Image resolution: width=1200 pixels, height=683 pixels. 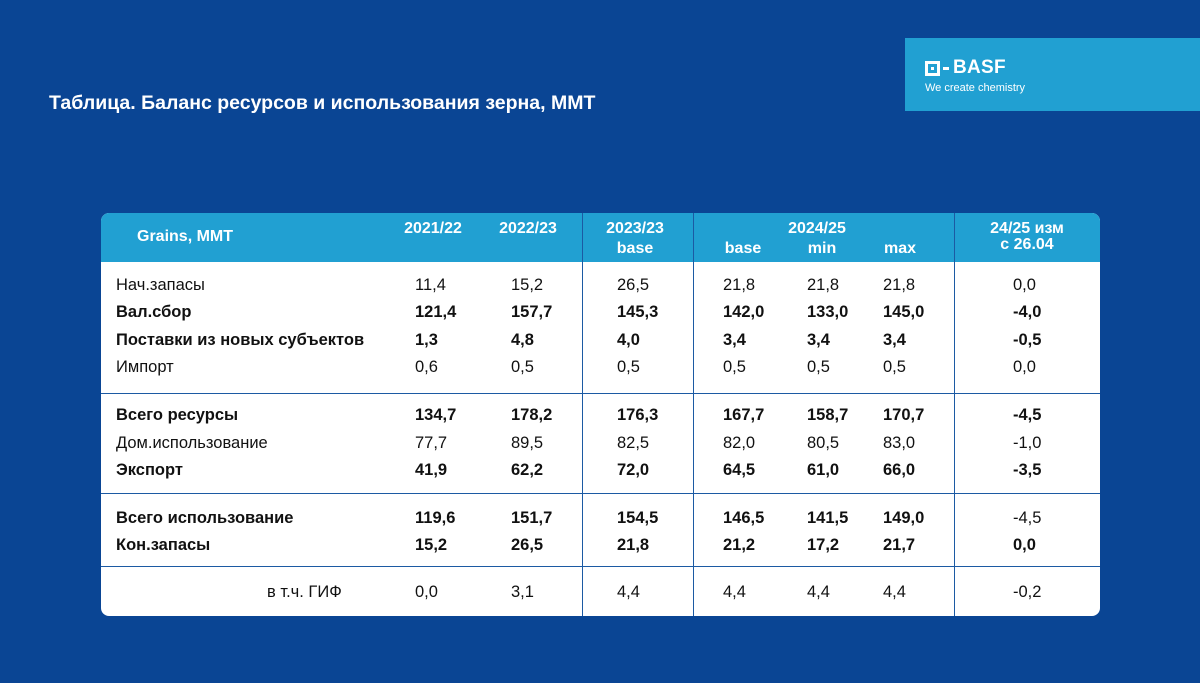 What do you see at coordinates (638, 518) in the screenshot?
I see `table-cell: 154,5` at bounding box center [638, 518].